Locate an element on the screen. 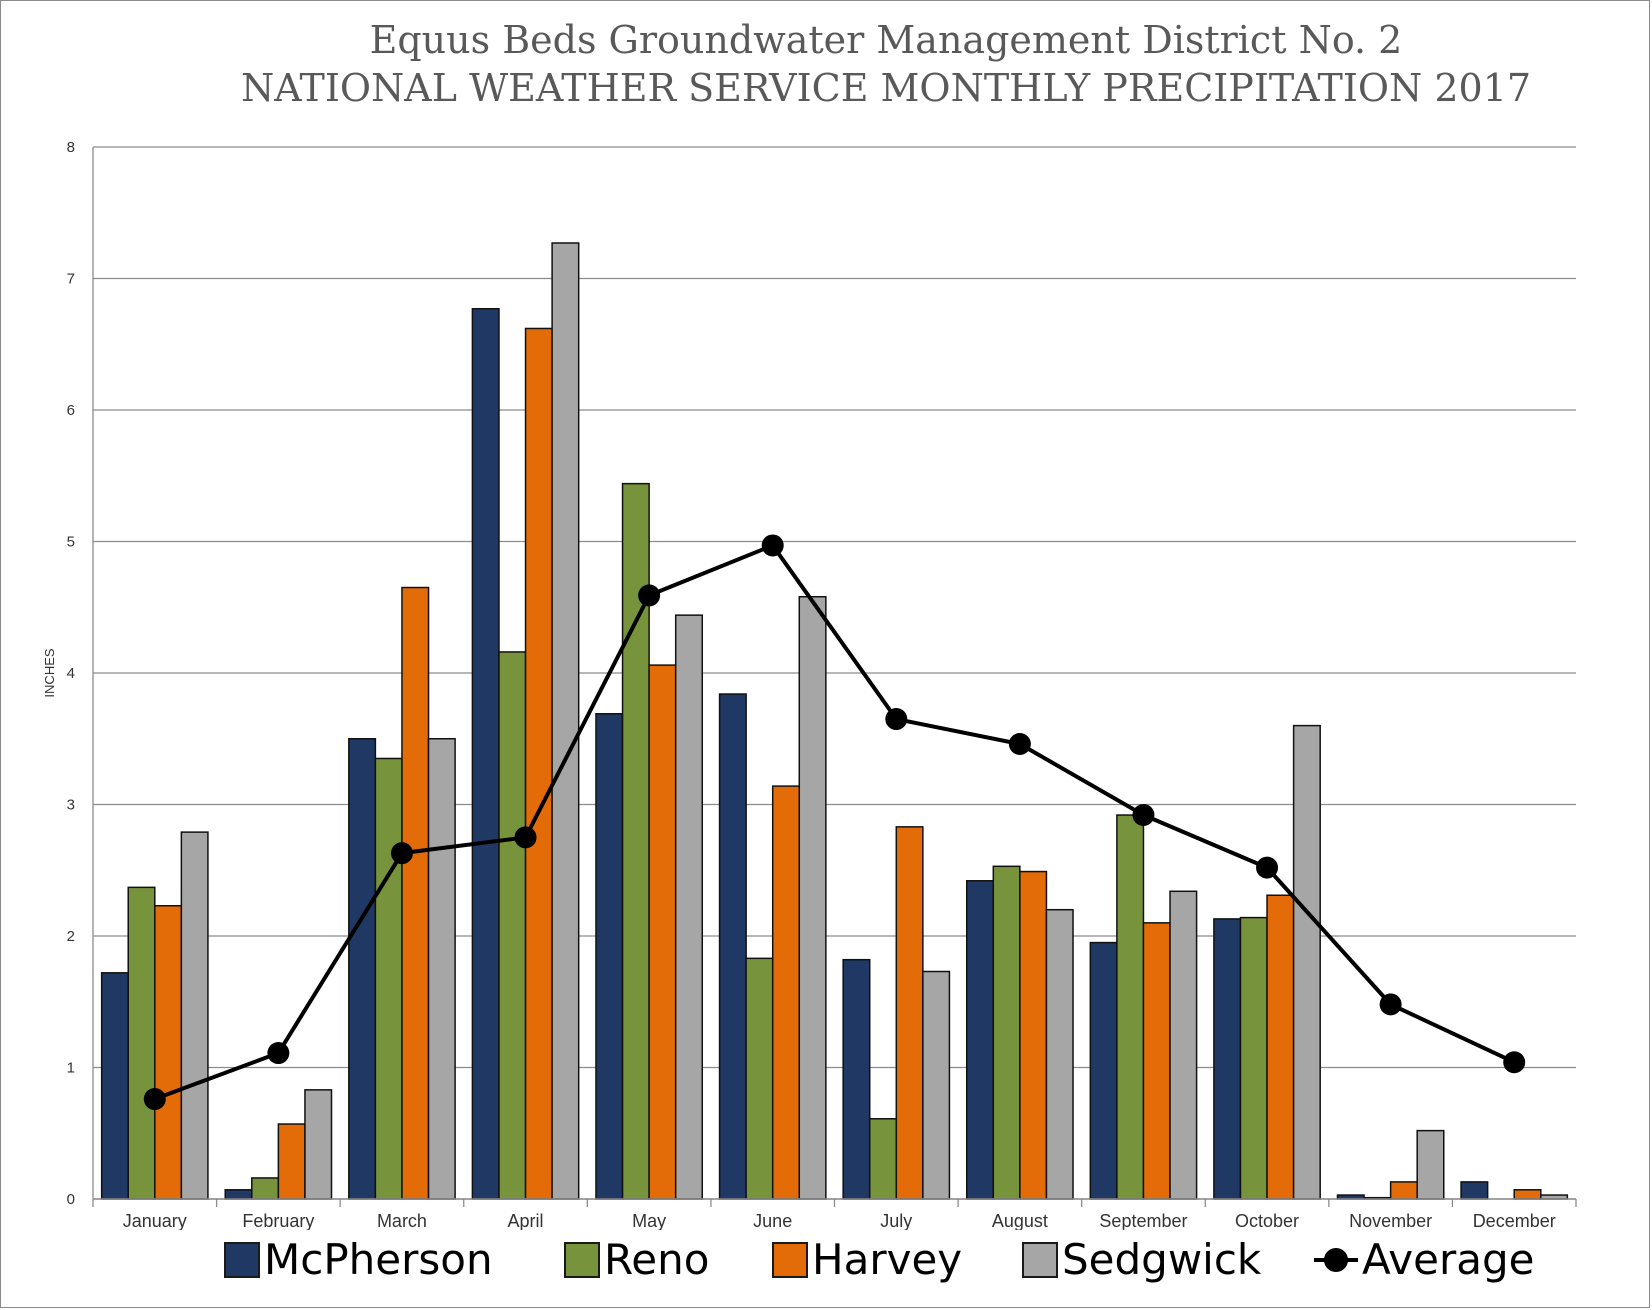 The image size is (1652, 1310). bar-sedgwick-march is located at coordinates (441, 969).